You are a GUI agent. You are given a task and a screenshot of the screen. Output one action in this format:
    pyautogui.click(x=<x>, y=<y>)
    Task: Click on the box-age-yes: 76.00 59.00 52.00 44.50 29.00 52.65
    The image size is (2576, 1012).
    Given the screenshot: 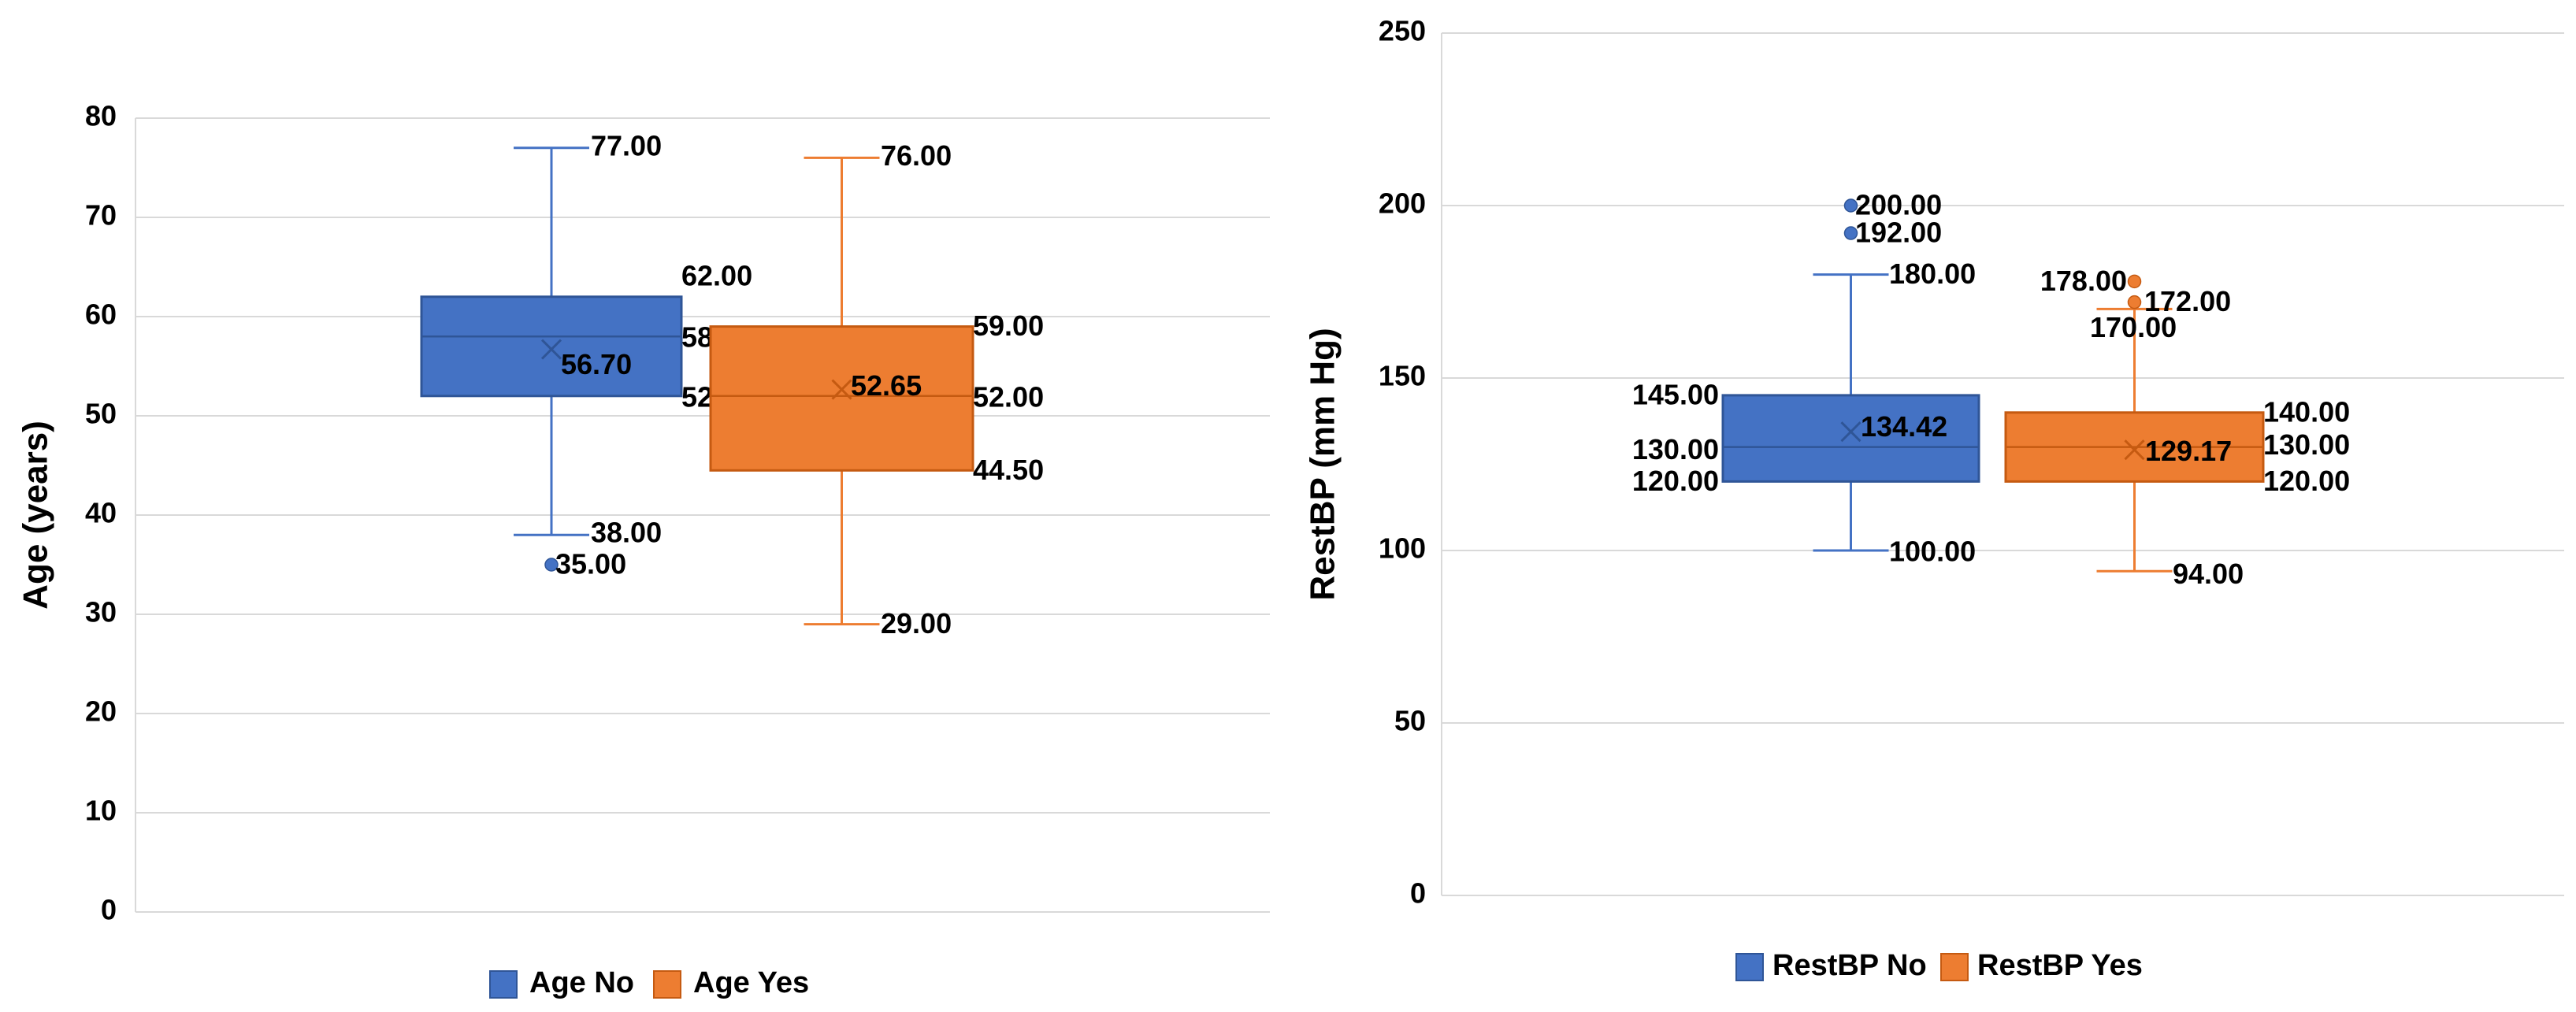 What is the action you would take?
    pyautogui.click(x=876, y=389)
    